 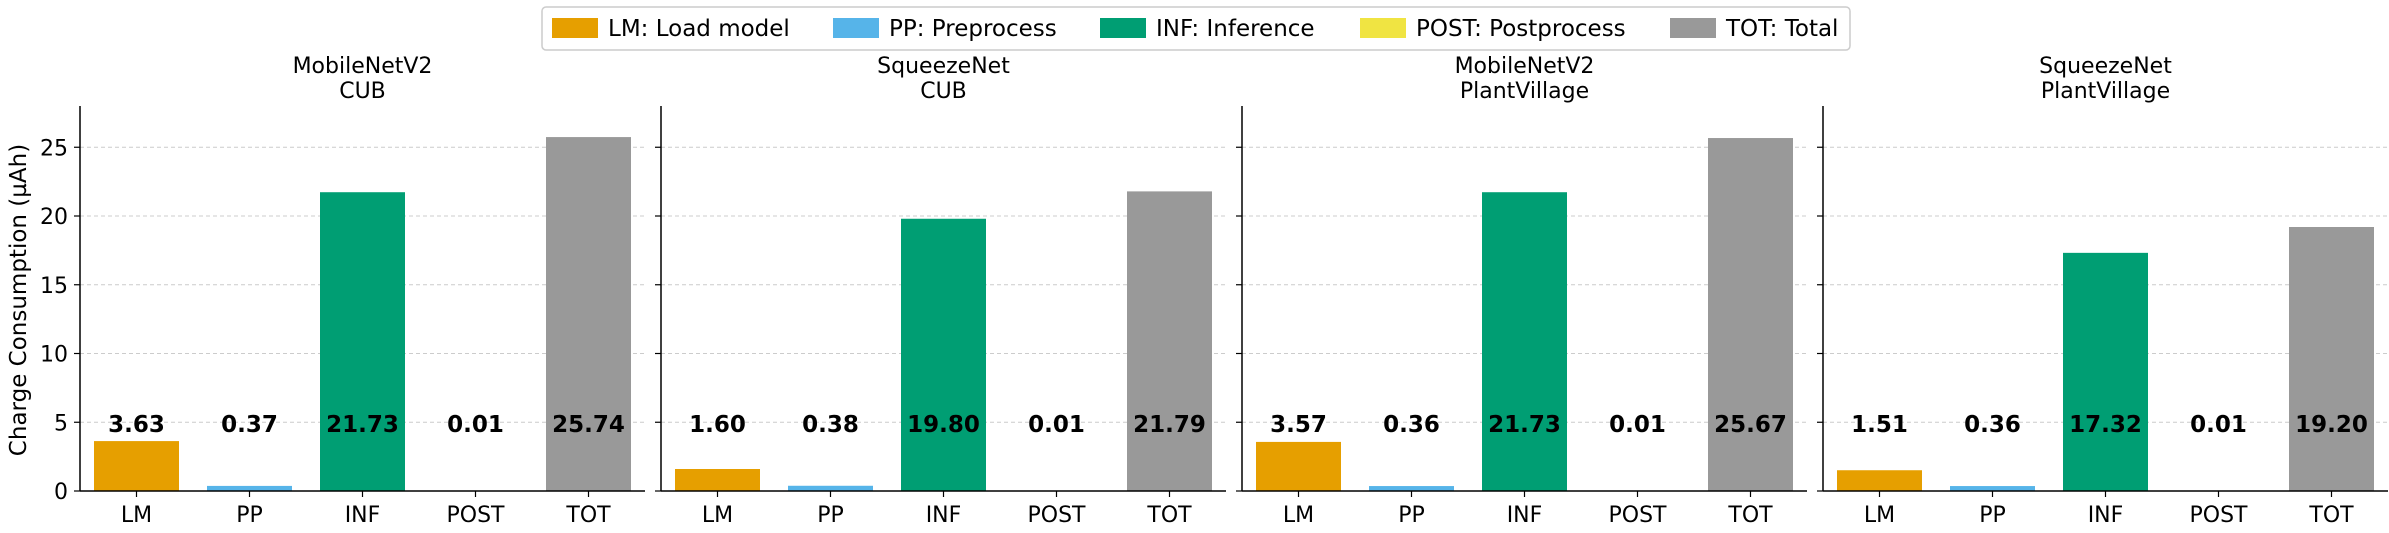 What do you see at coordinates (61, 492) in the screenshot?
I see `y-tick-label: 0` at bounding box center [61, 492].